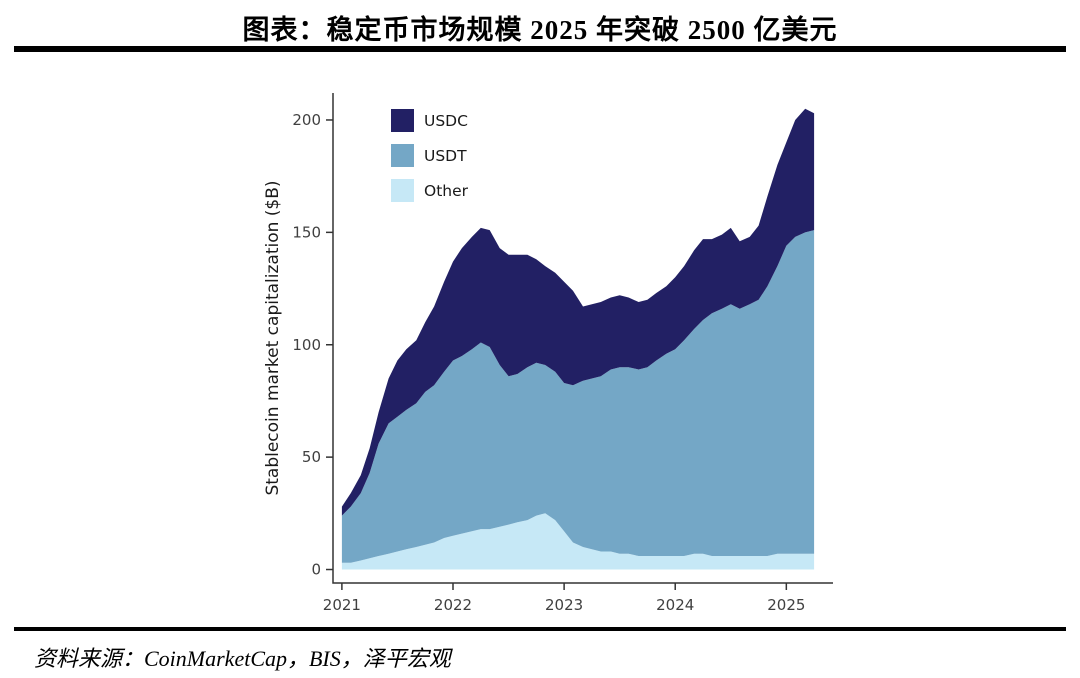 This screenshot has width=1080, height=678. Describe the element at coordinates (306, 345) in the screenshot. I see `y-tick-label: 100` at that location.